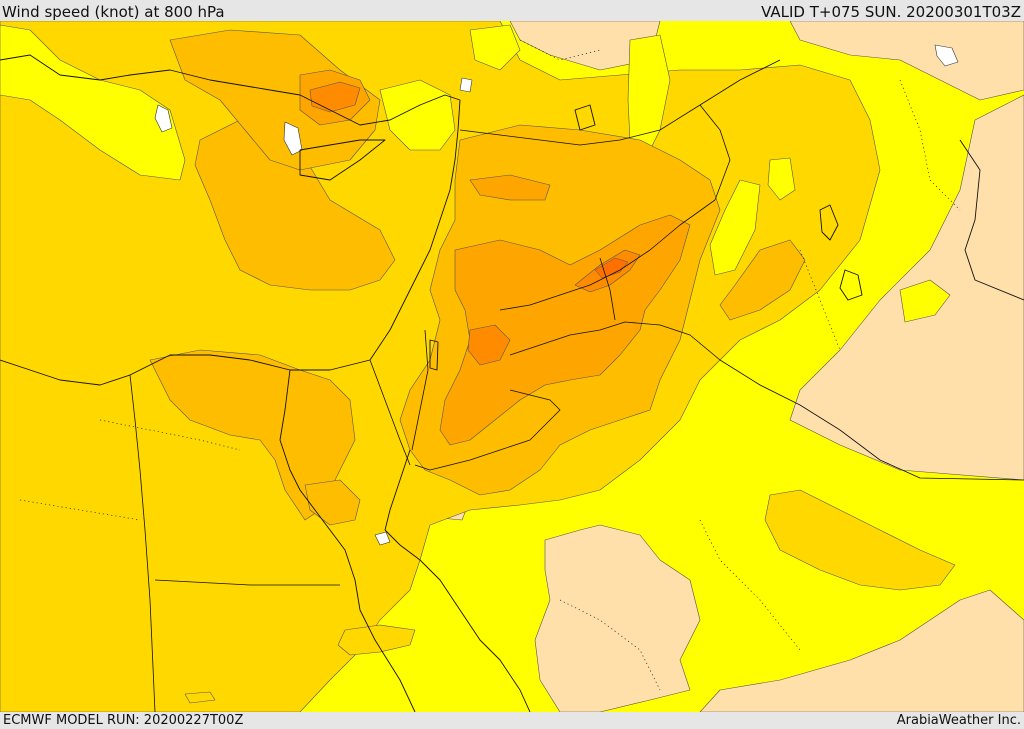 This screenshot has height=729, width=1024. What do you see at coordinates (420, 390) in the screenshot?
I see `border-jordan-west` at bounding box center [420, 390].